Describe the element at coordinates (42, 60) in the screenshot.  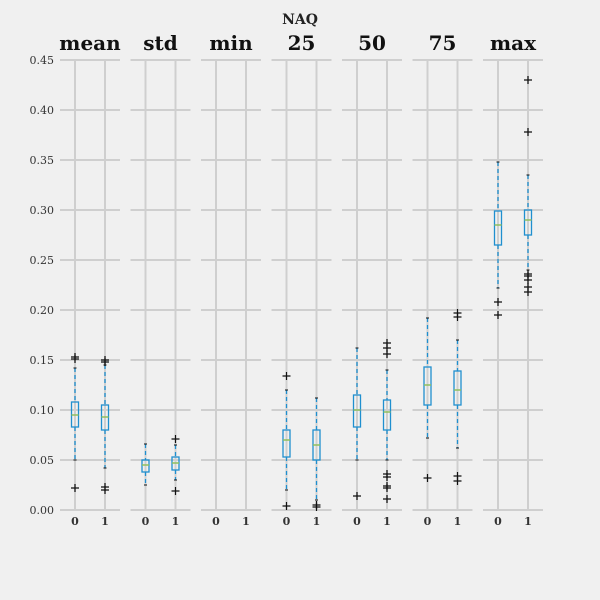
I see `y-tick-label: 0.45` at that location.